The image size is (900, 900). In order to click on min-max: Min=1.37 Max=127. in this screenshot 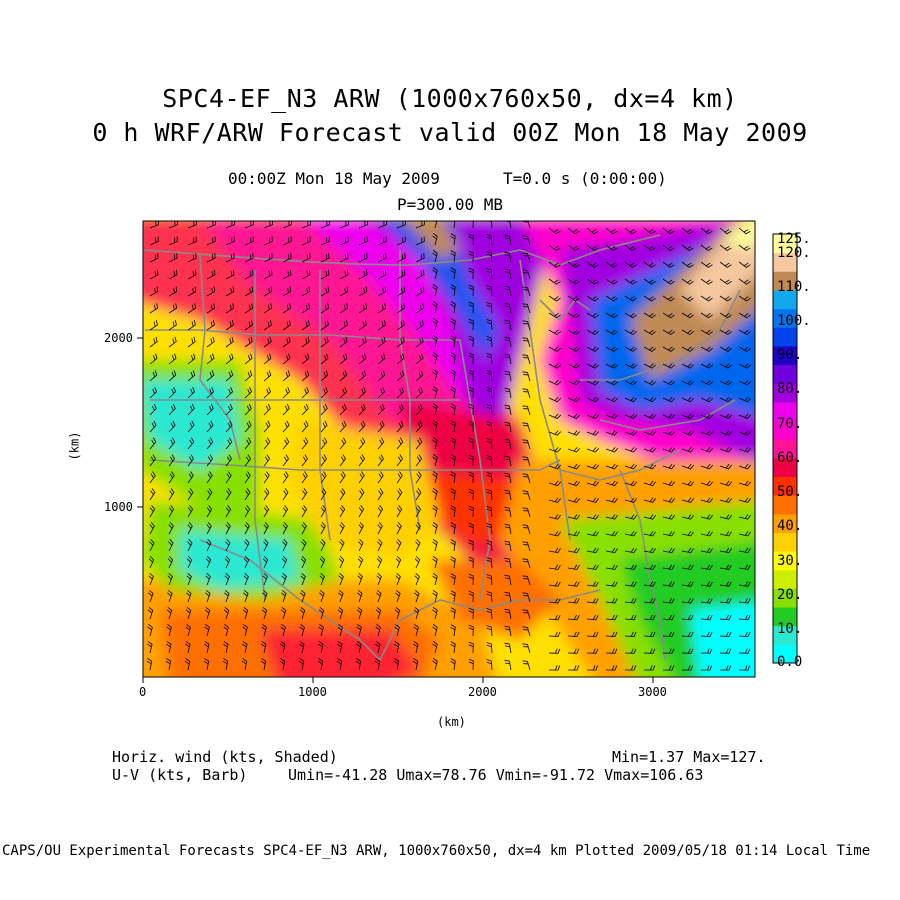, I will do `click(689, 757)`.